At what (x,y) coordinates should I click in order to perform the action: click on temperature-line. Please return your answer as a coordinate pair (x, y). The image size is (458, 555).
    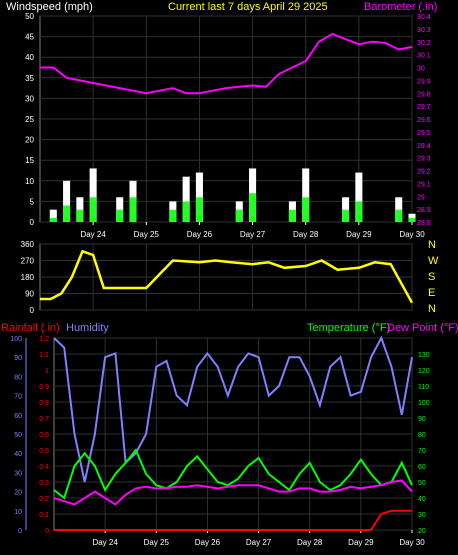
    Looking at the image, I should click on (233, 474).